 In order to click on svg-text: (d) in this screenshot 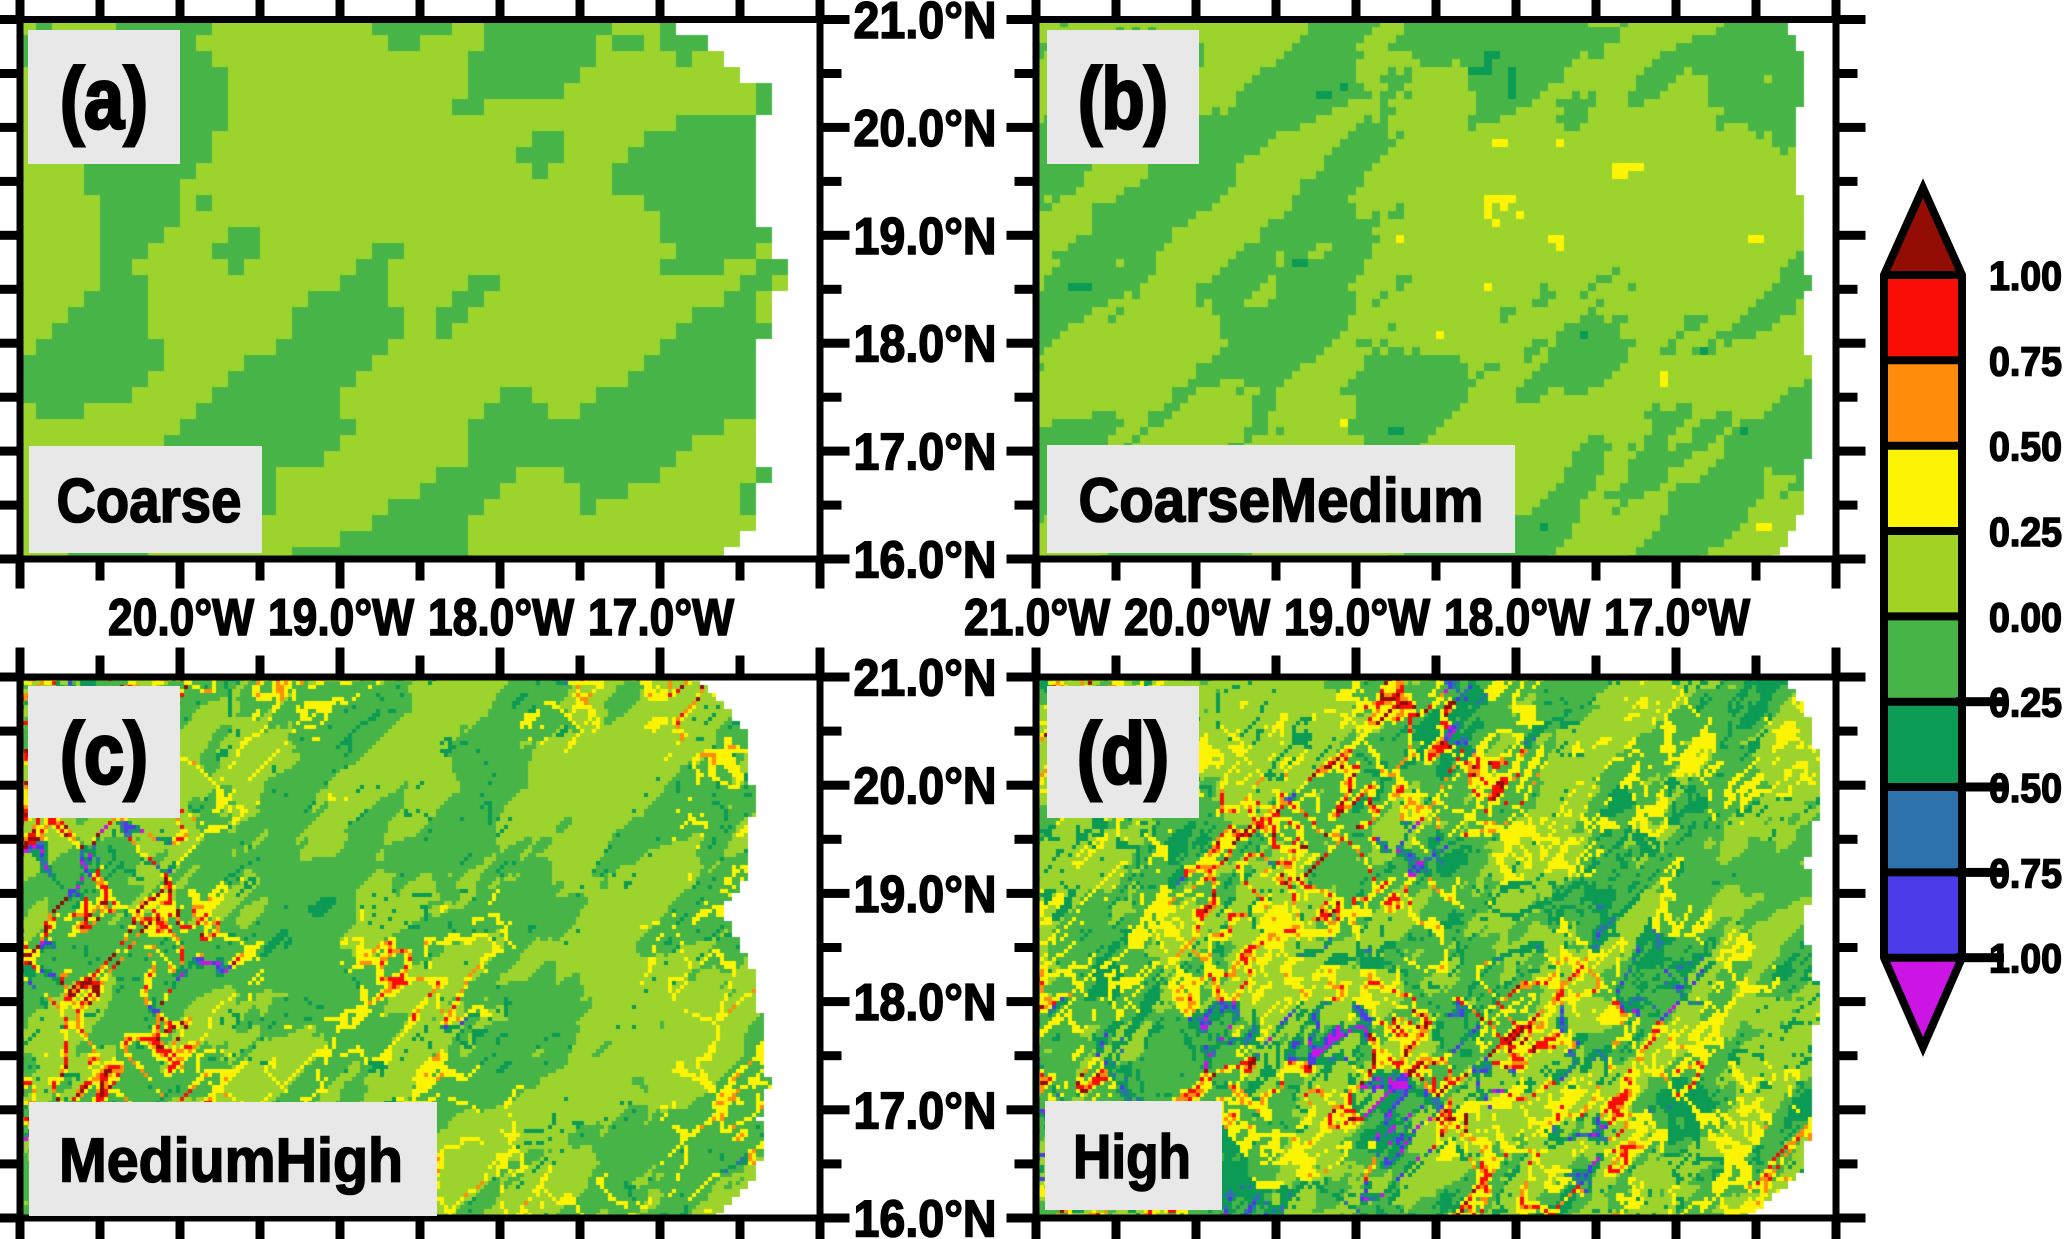, I will do `click(1123, 754)`.